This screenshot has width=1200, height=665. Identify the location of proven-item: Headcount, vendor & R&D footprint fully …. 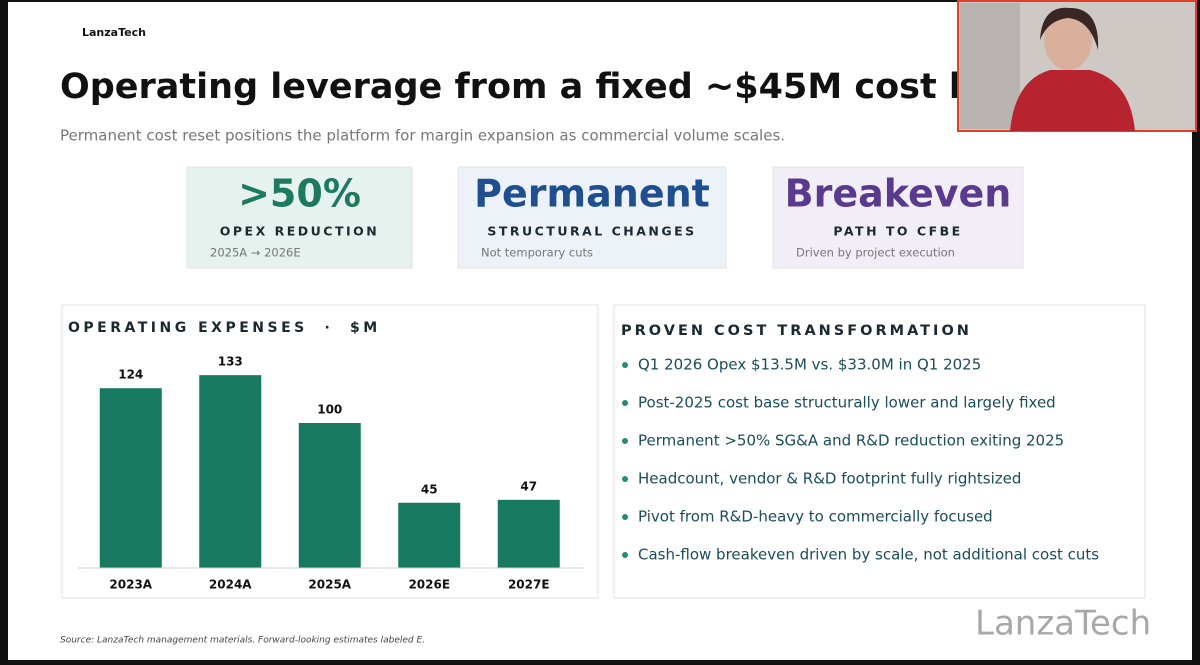
(829, 479).